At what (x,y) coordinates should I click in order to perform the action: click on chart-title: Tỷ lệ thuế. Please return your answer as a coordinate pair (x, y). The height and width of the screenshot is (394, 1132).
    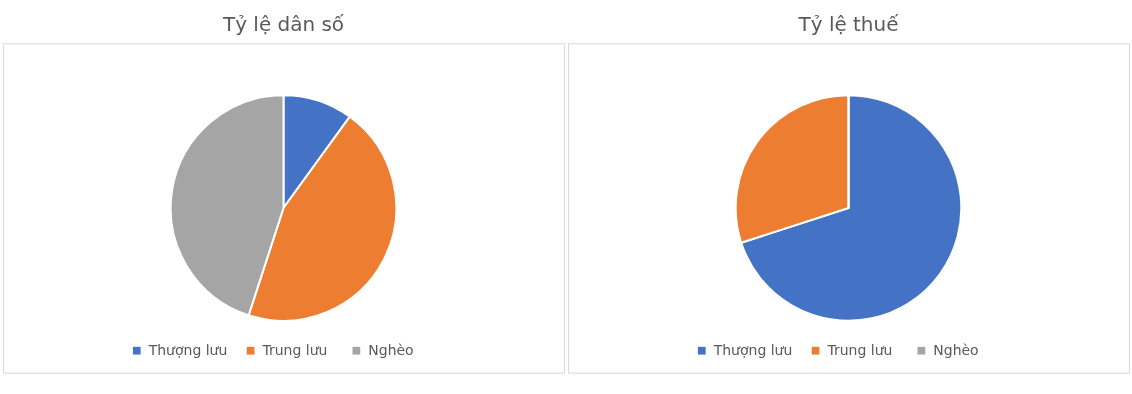
    Looking at the image, I should click on (848, 24).